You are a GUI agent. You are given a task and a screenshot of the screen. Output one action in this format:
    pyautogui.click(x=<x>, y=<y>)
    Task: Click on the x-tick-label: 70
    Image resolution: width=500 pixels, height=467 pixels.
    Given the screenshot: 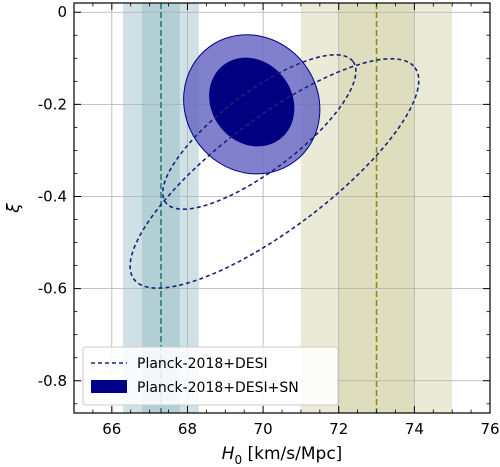 What is the action you would take?
    pyautogui.click(x=263, y=429)
    